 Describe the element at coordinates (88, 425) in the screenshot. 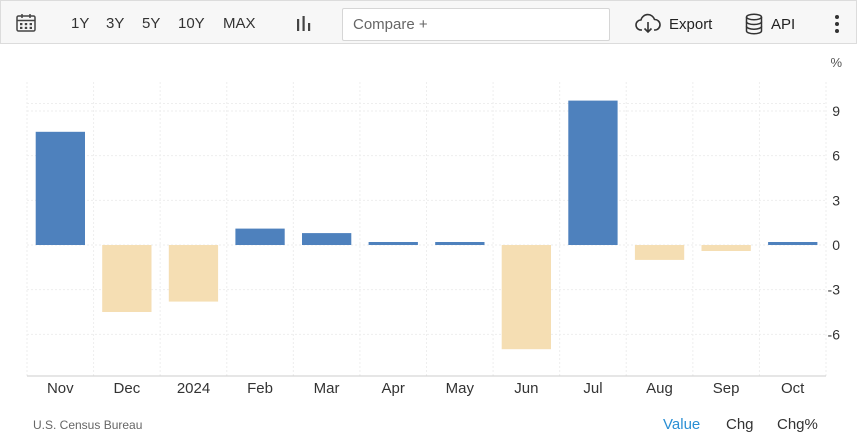

I see `source-label: U.S. Census Bureau` at that location.